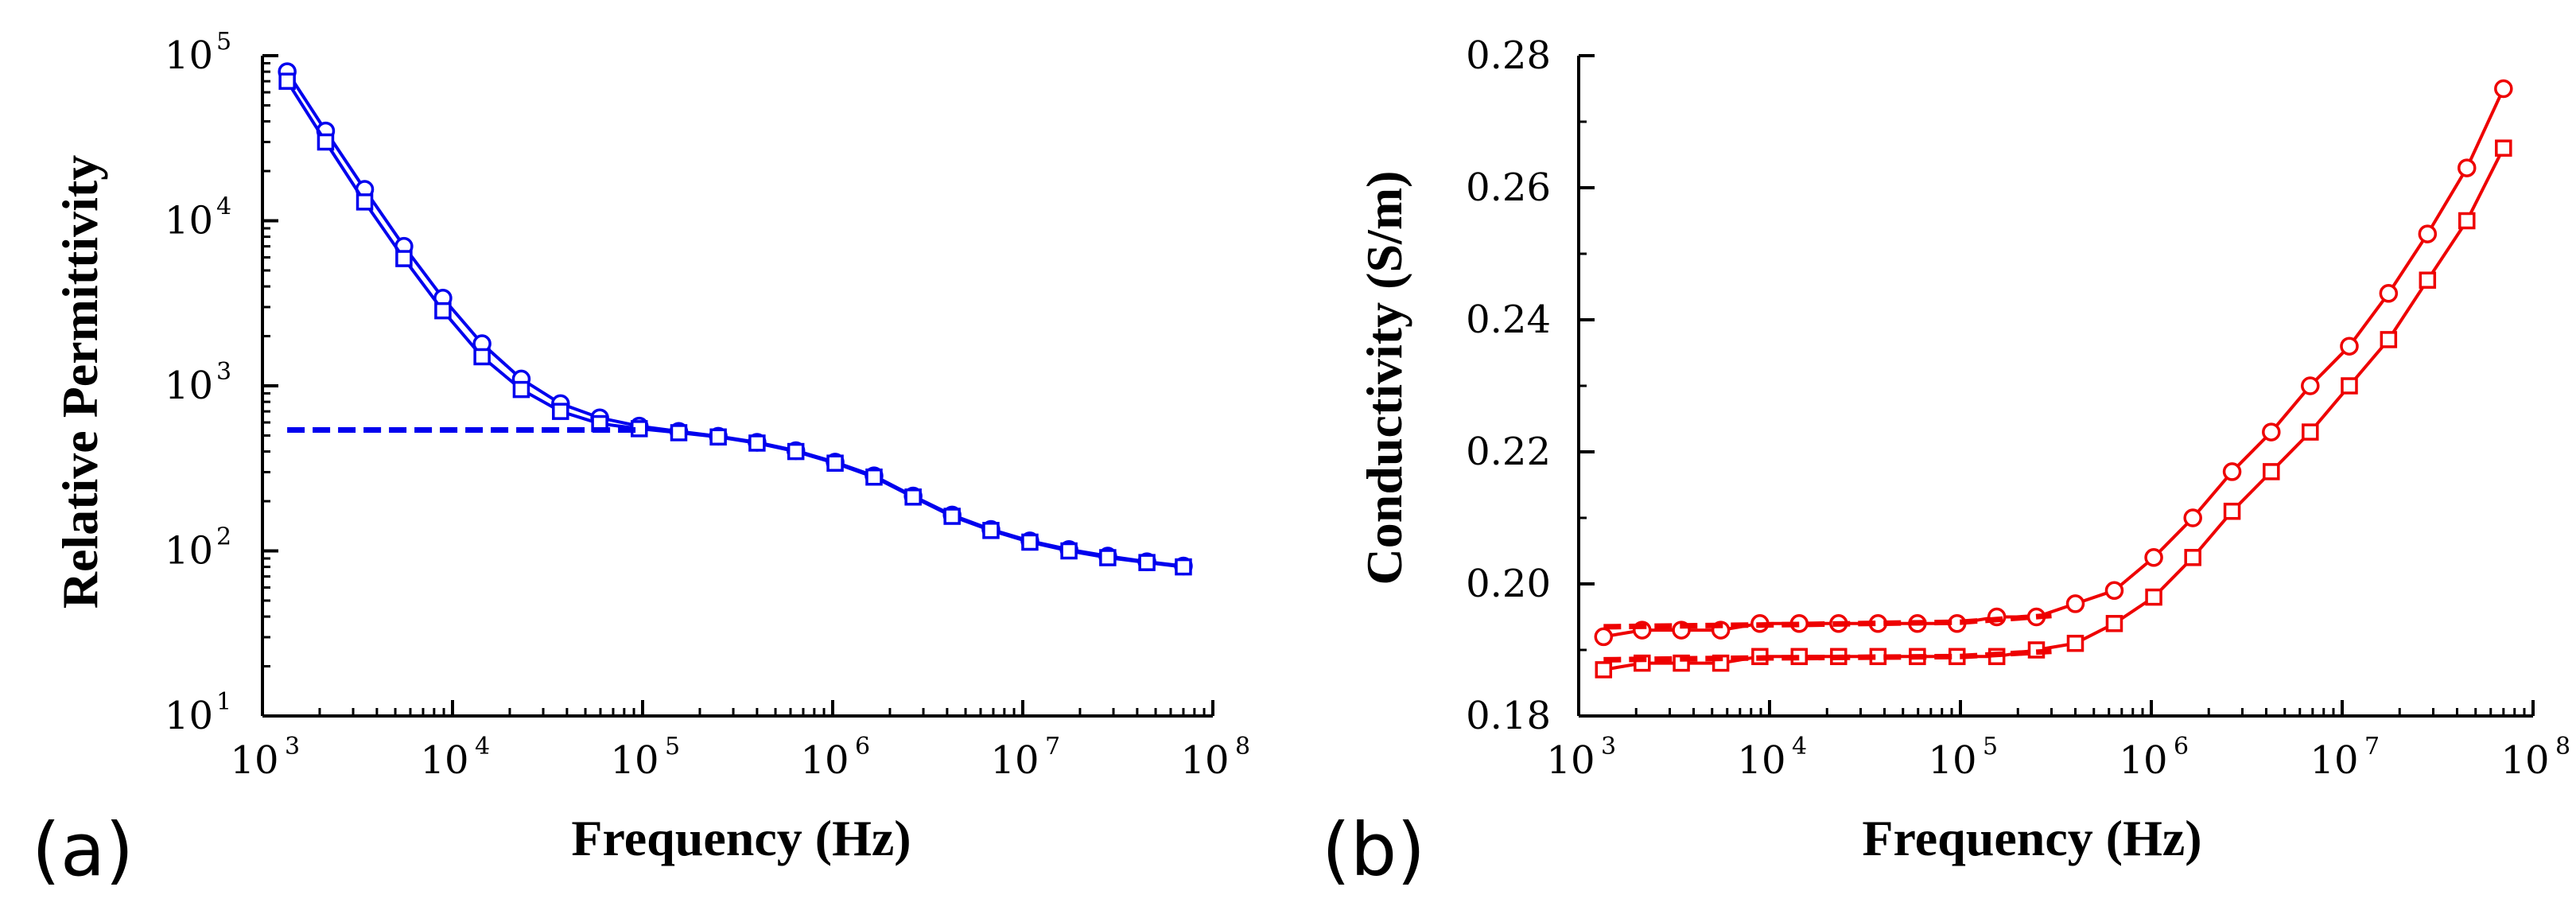  What do you see at coordinates (83, 850) in the screenshot?
I see `panel-a-label: (a)` at bounding box center [83, 850].